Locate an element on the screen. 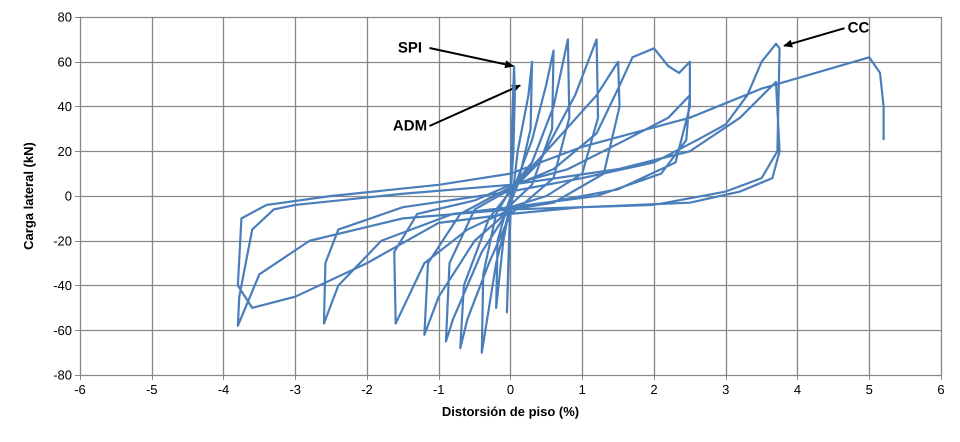 This screenshot has width=960, height=442. y-tick-label: -20 is located at coordinates (62, 240).